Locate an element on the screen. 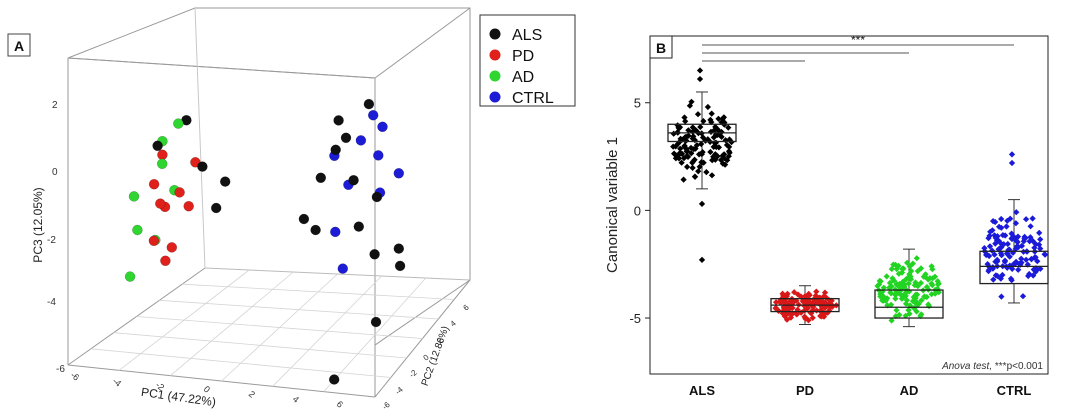  pc3-ticks: 2 0 -2 -4 -6 is located at coordinates (56, 237).